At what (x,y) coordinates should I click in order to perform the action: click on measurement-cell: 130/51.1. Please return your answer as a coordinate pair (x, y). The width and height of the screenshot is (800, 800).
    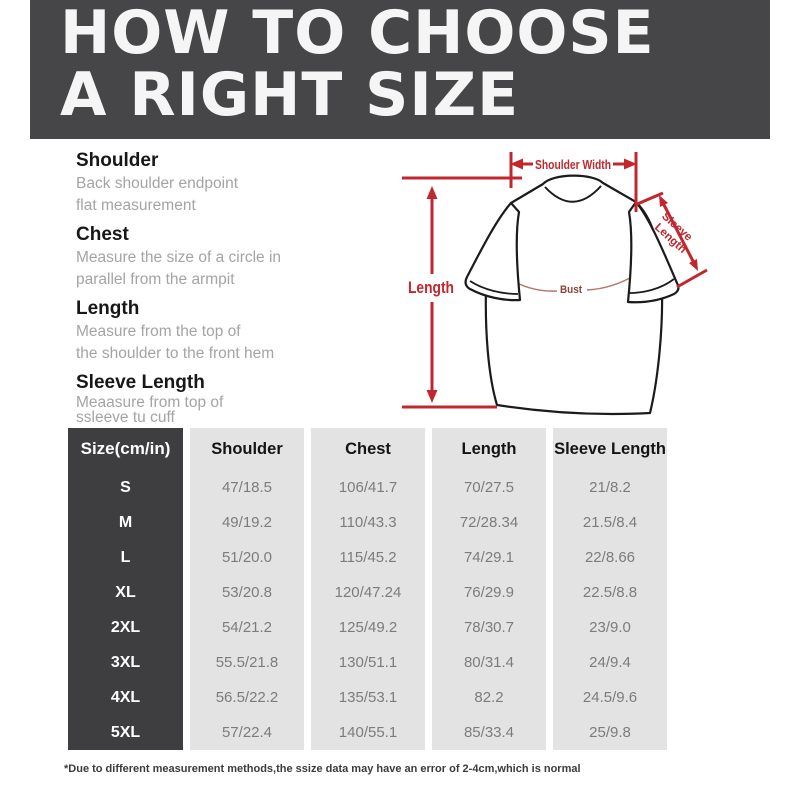
    Looking at the image, I should click on (368, 662).